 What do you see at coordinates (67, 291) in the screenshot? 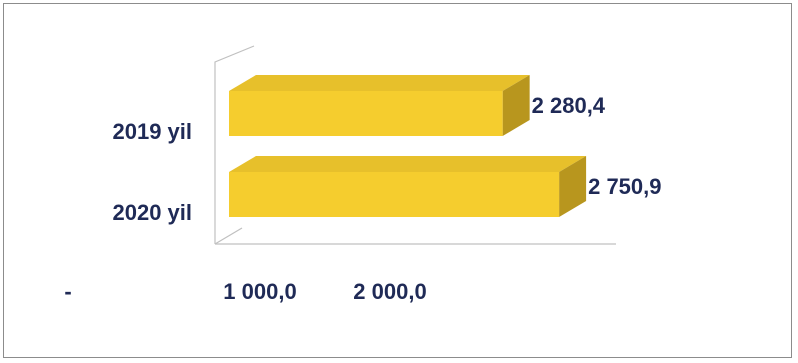
I see `x-tick-label: -` at bounding box center [67, 291].